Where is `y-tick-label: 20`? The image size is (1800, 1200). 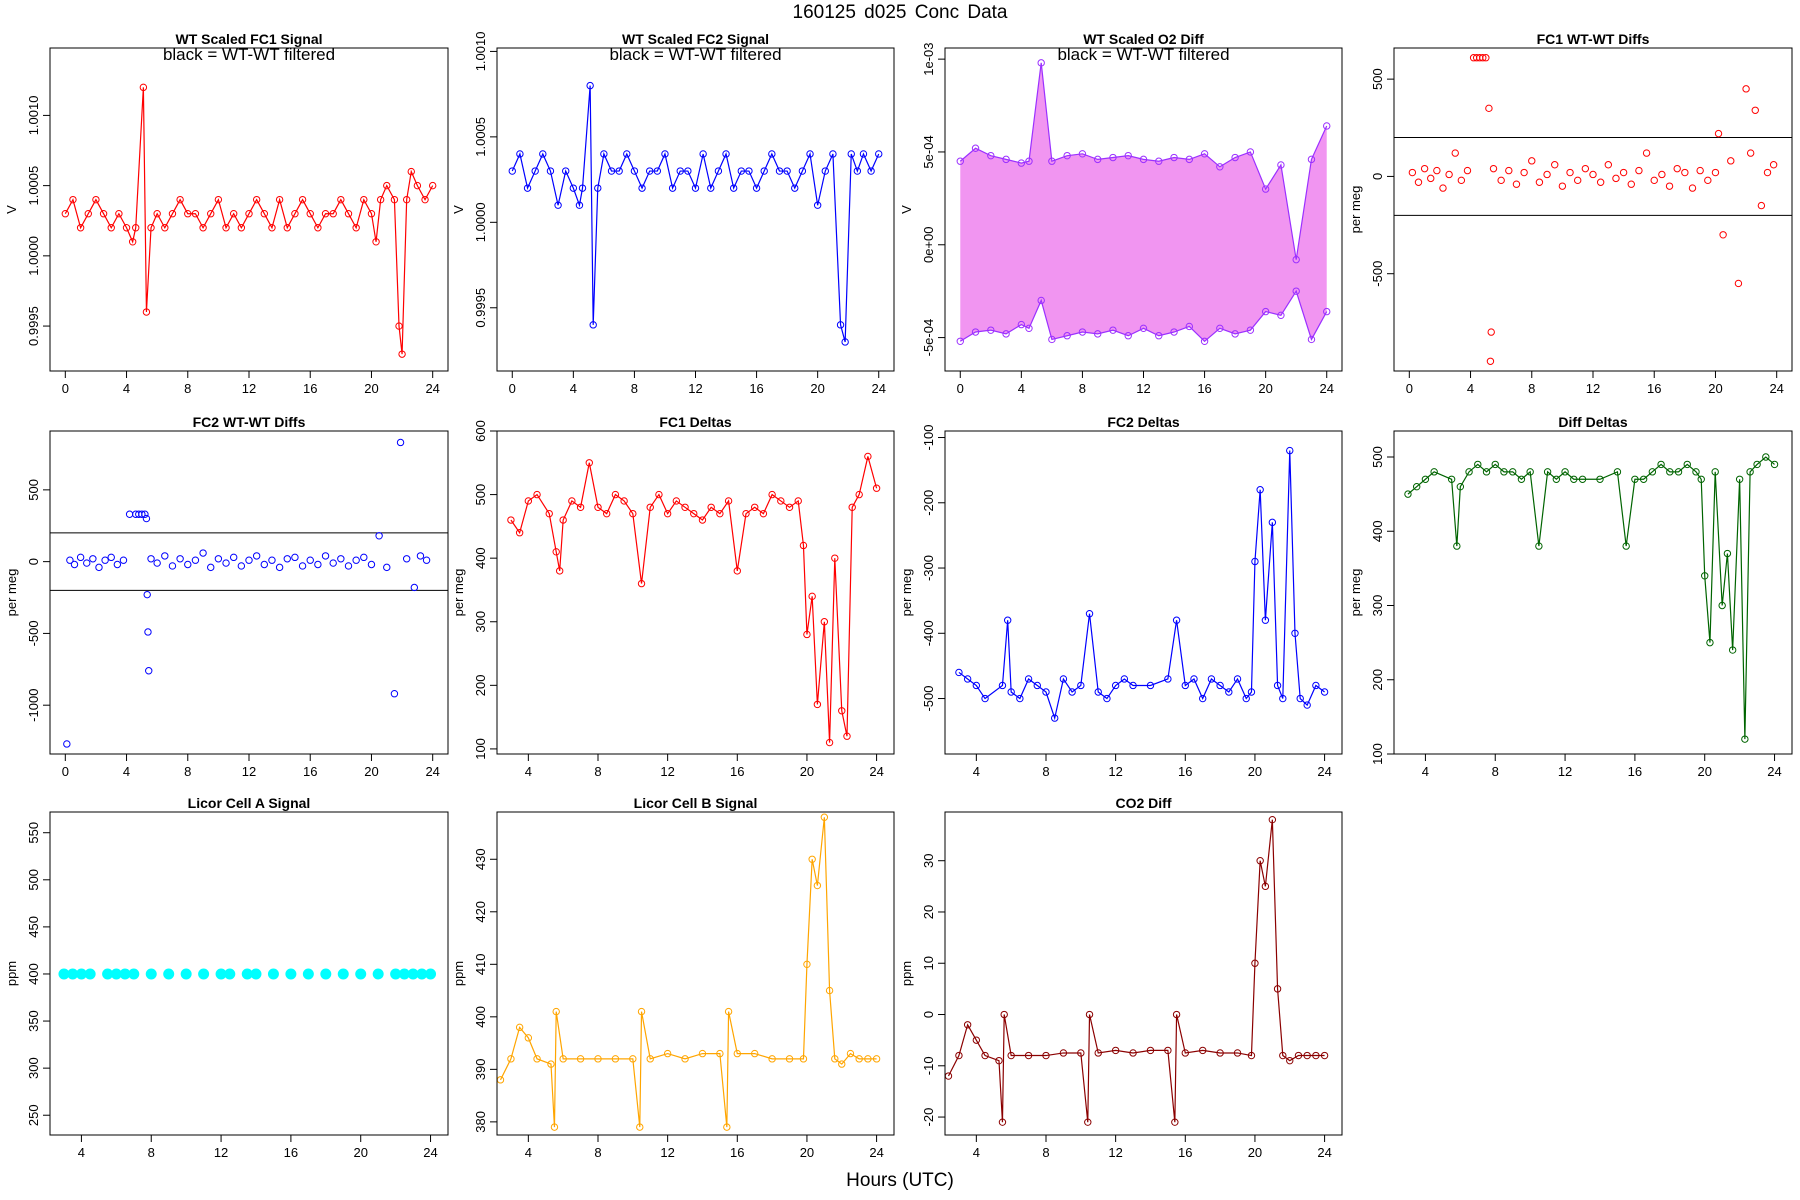 y-tick-label: 20 is located at coordinates (928, 912).